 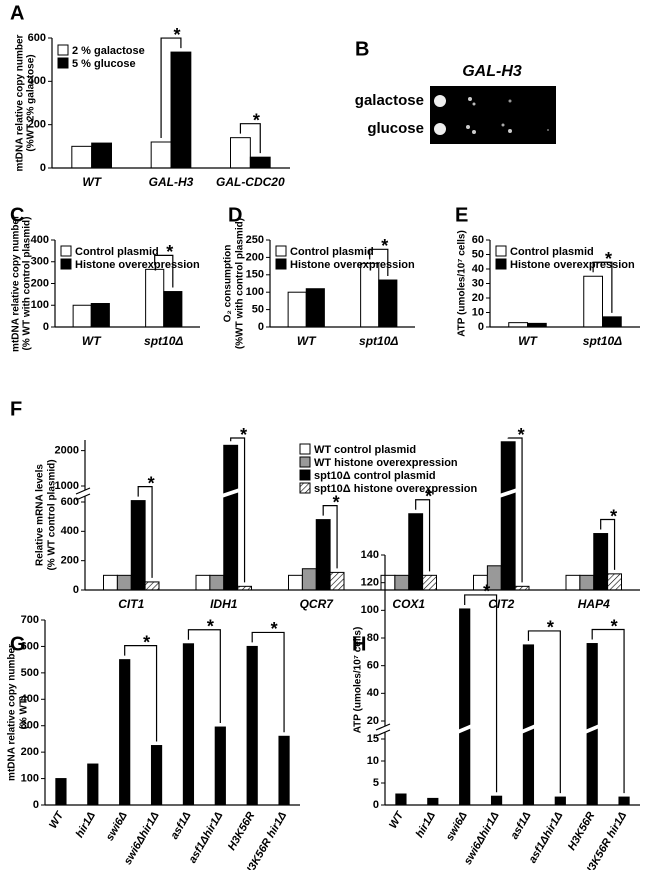 What do you see at coordinates (131, 604) in the screenshot?
I see `x-tick-label: CIT1` at bounding box center [131, 604].